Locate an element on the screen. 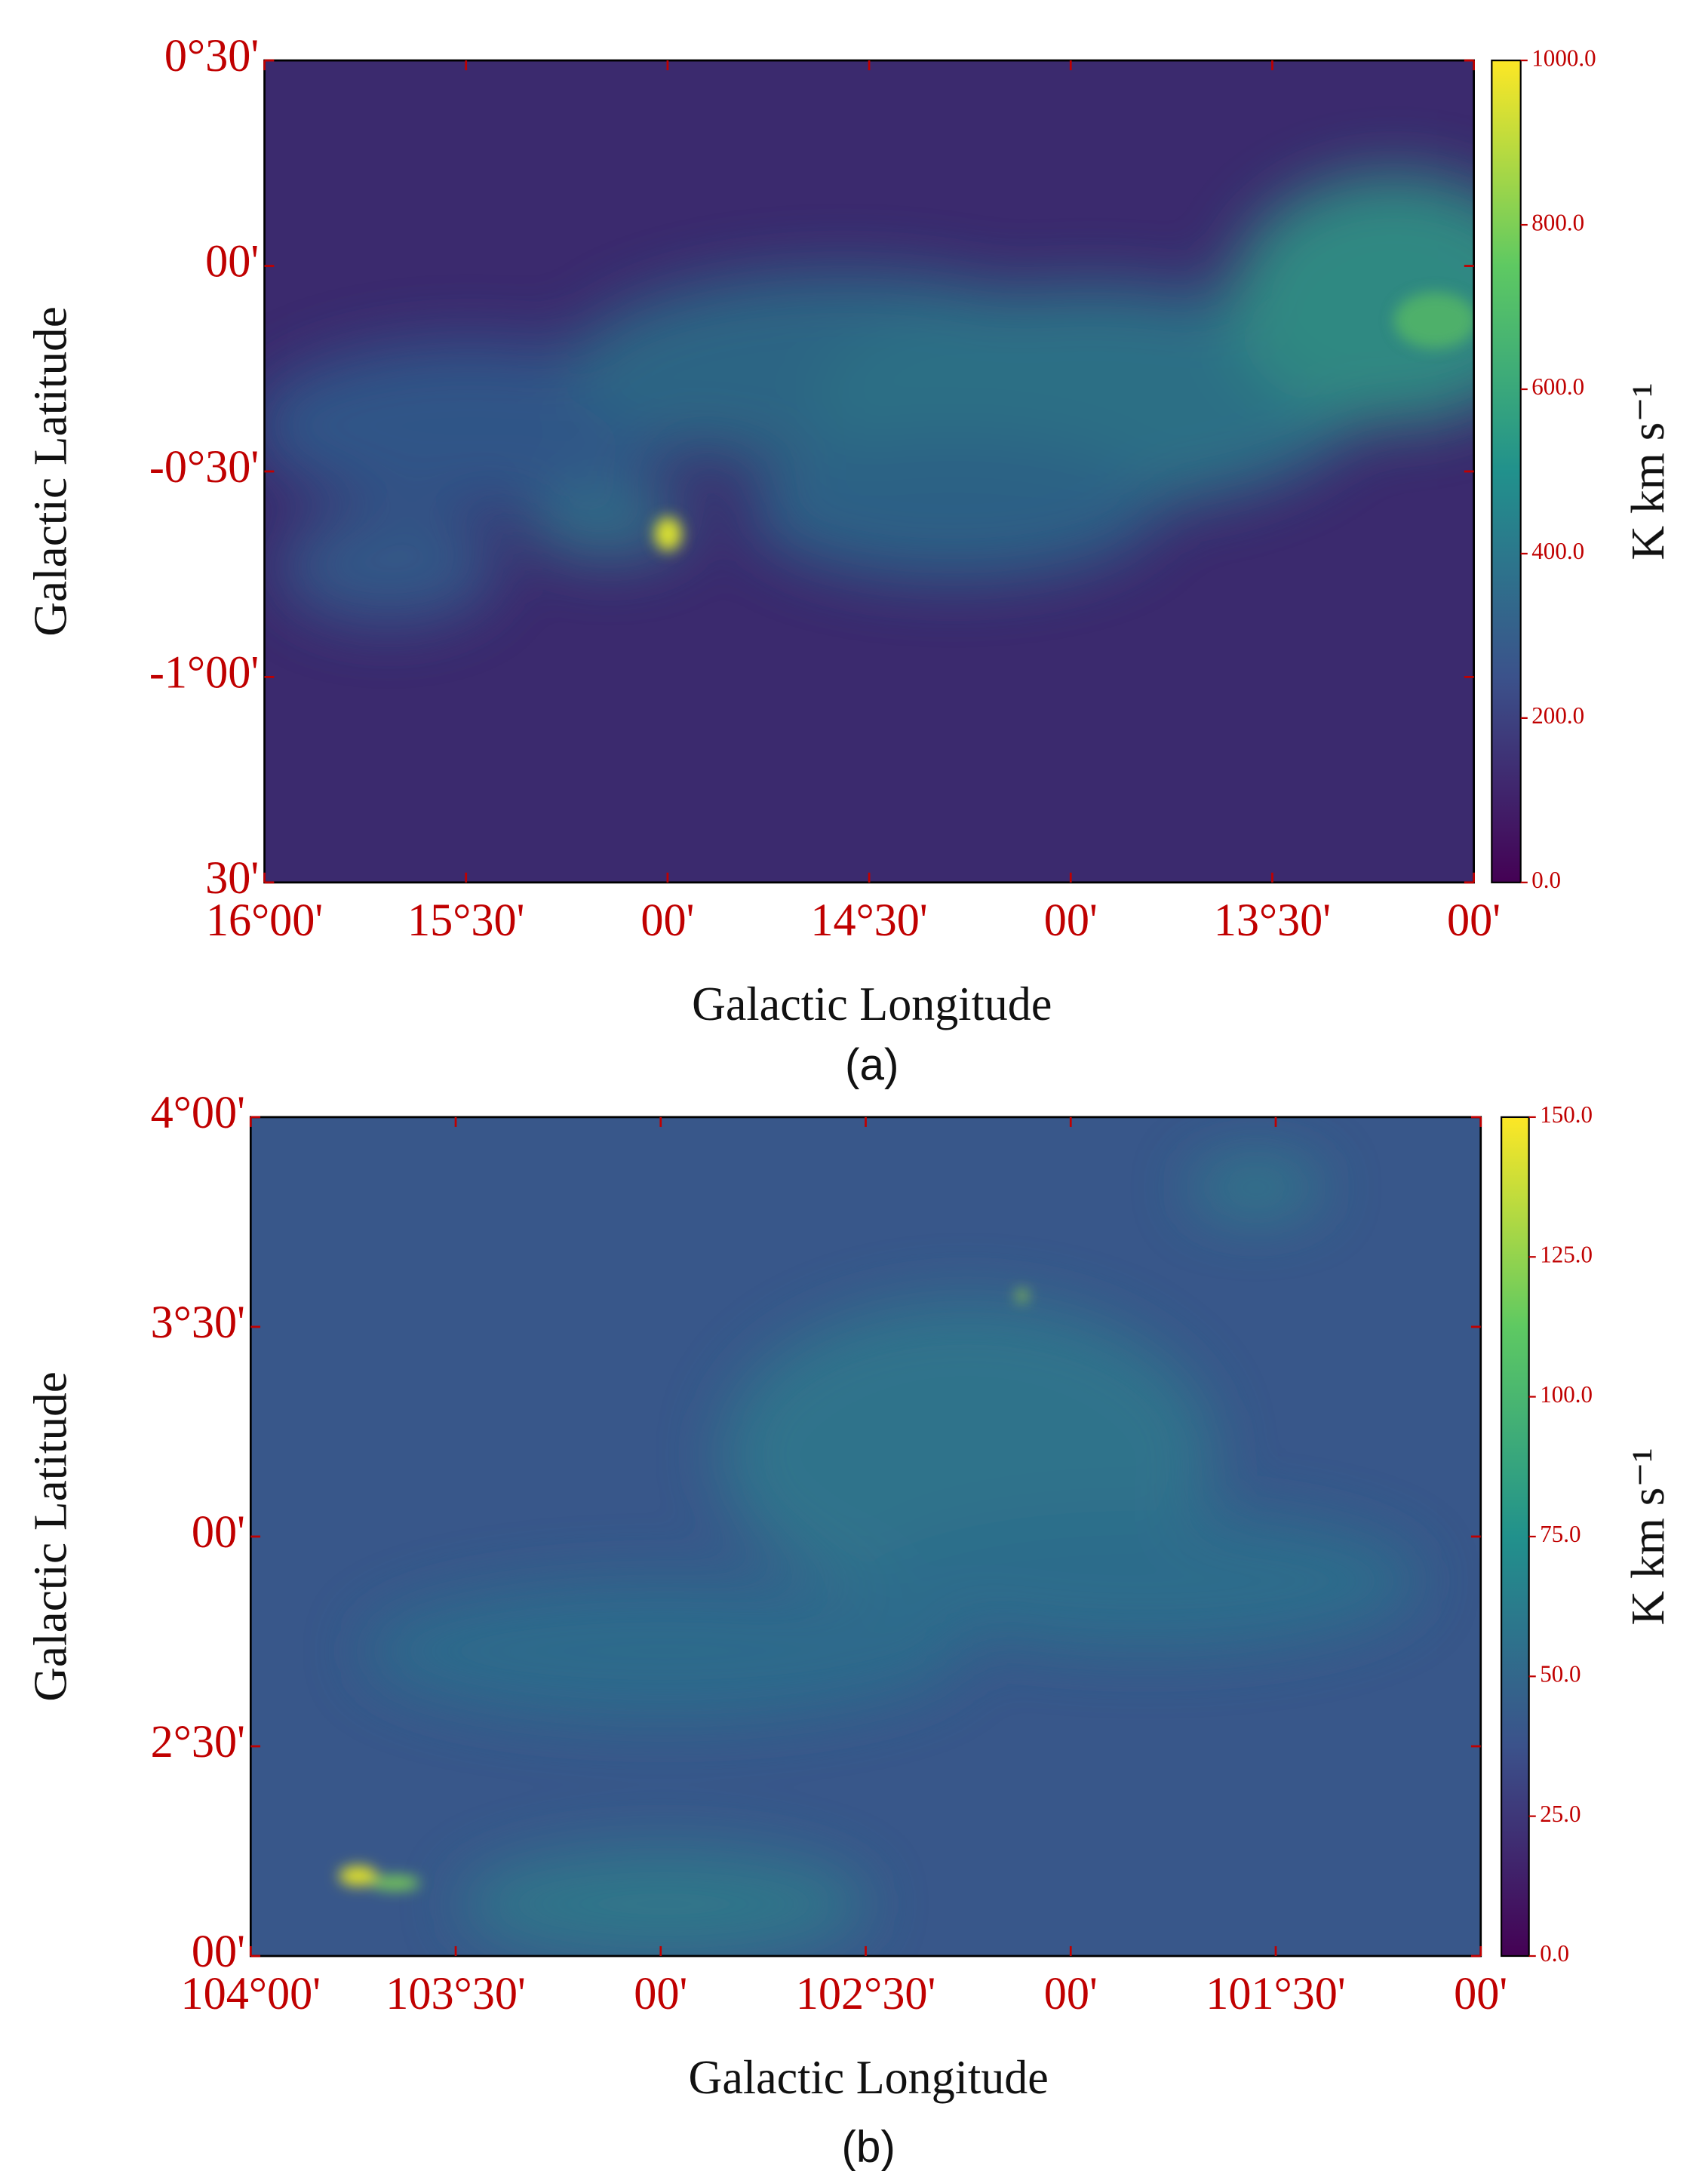  x-tick-label: 101°30' is located at coordinates (1276, 1993).